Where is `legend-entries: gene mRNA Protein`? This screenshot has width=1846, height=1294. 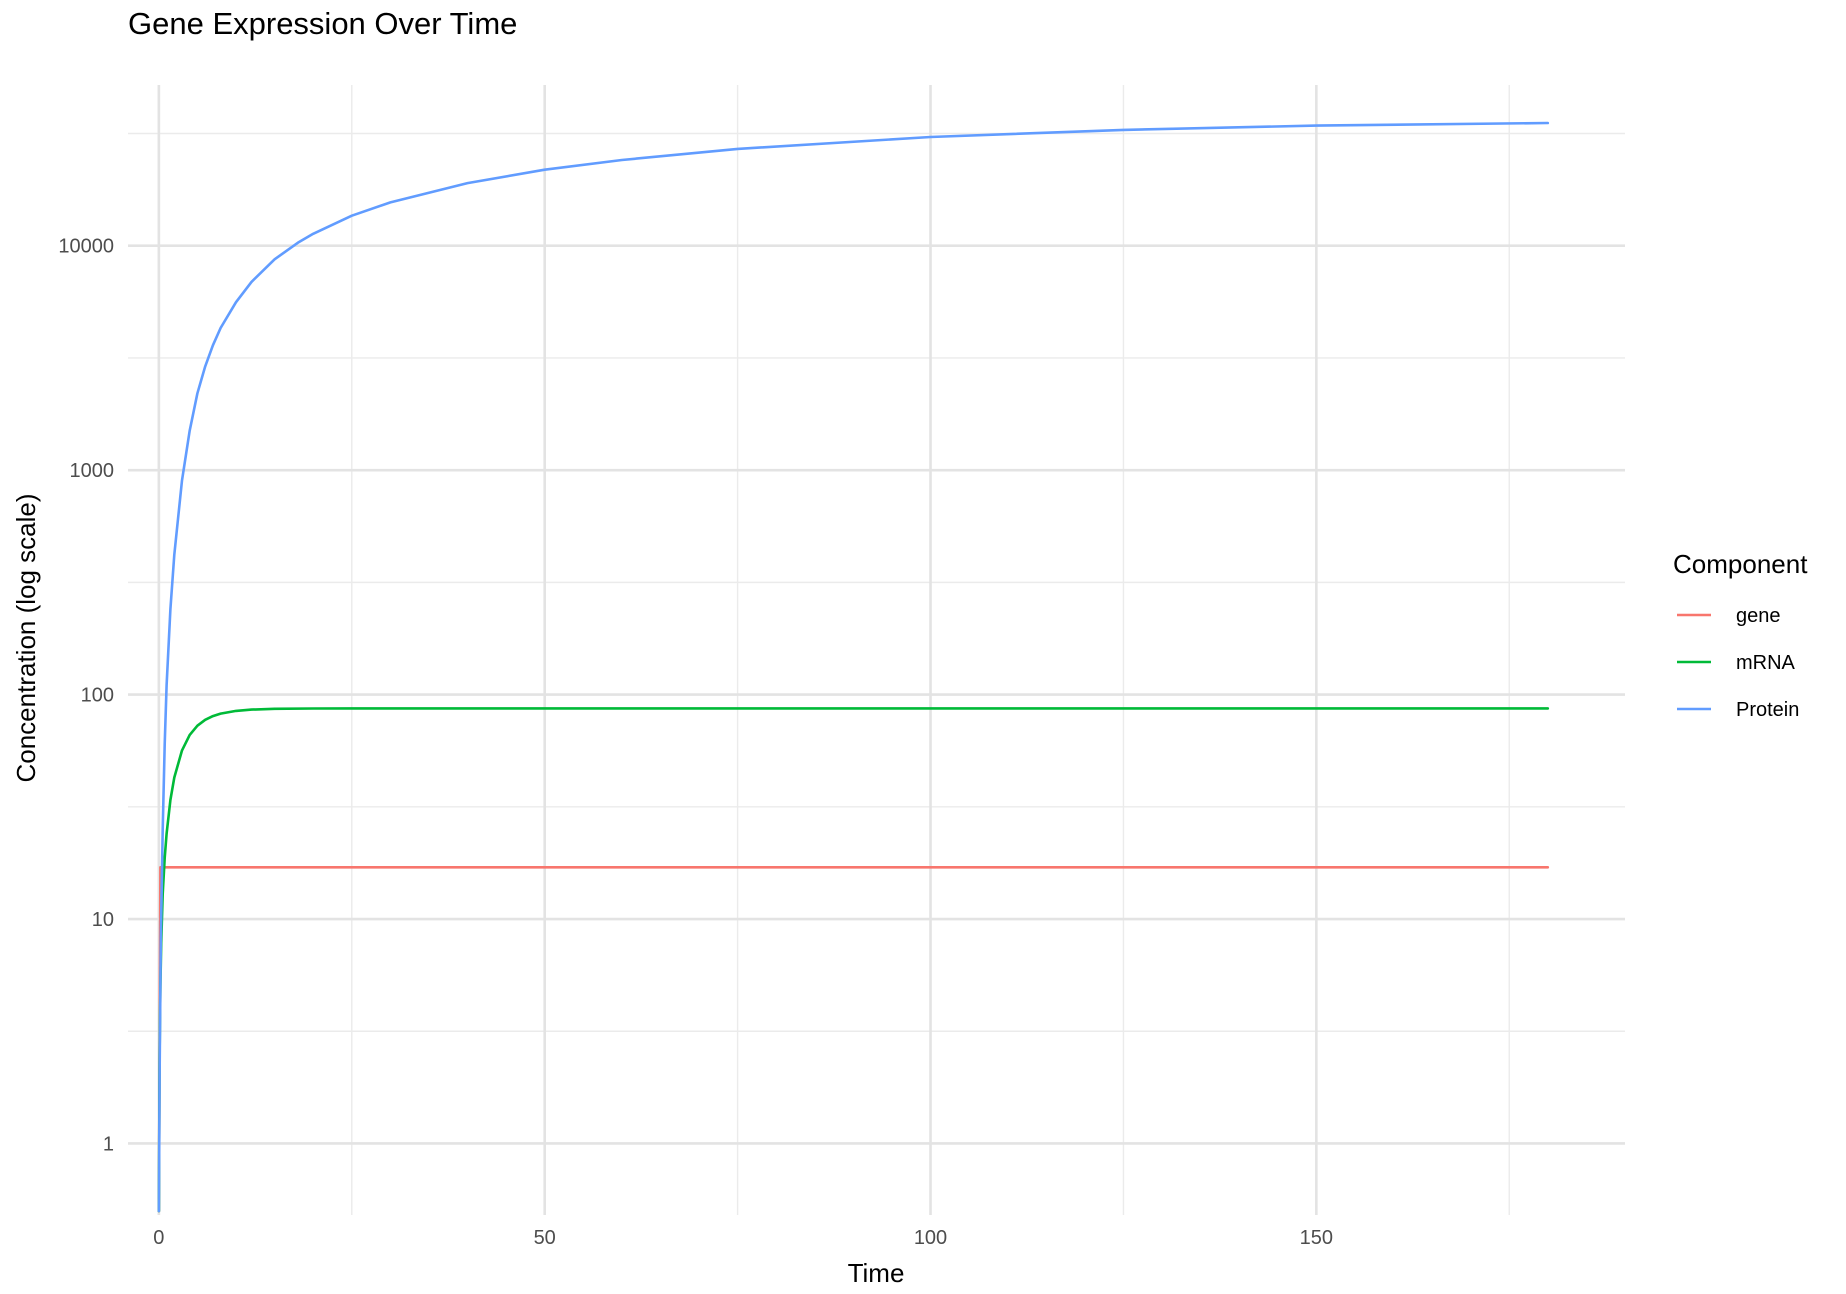 legend-entries: gene mRNA Protein is located at coordinates (1738, 663).